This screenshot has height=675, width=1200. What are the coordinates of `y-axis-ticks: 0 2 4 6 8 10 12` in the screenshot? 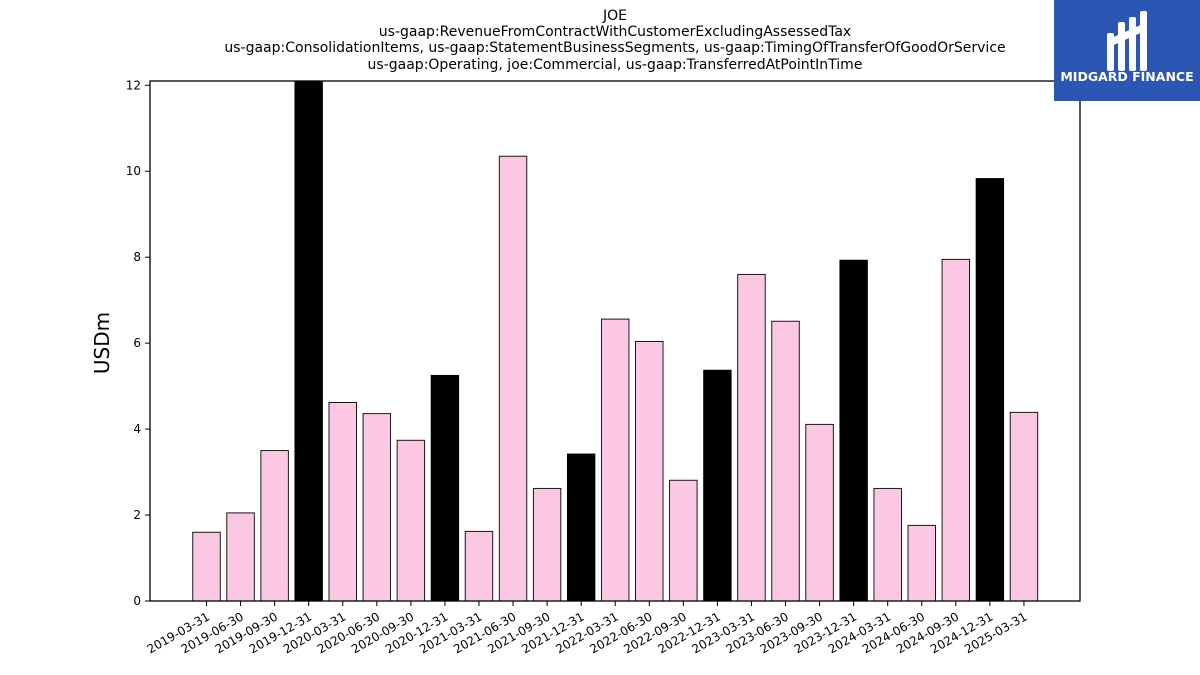 It's located at (138, 343).